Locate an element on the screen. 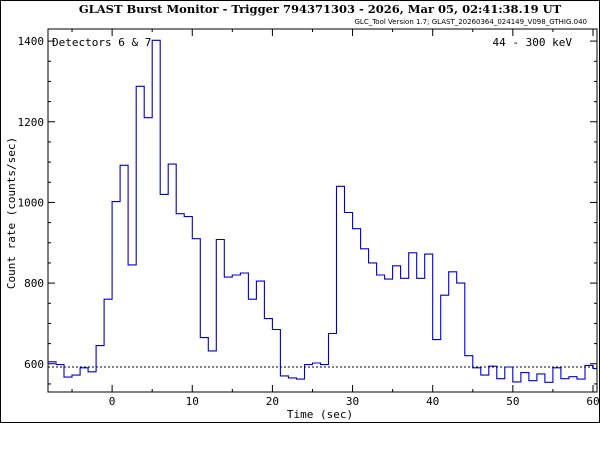 The image size is (600, 450). y-tick-label: 1000 is located at coordinates (31, 202).